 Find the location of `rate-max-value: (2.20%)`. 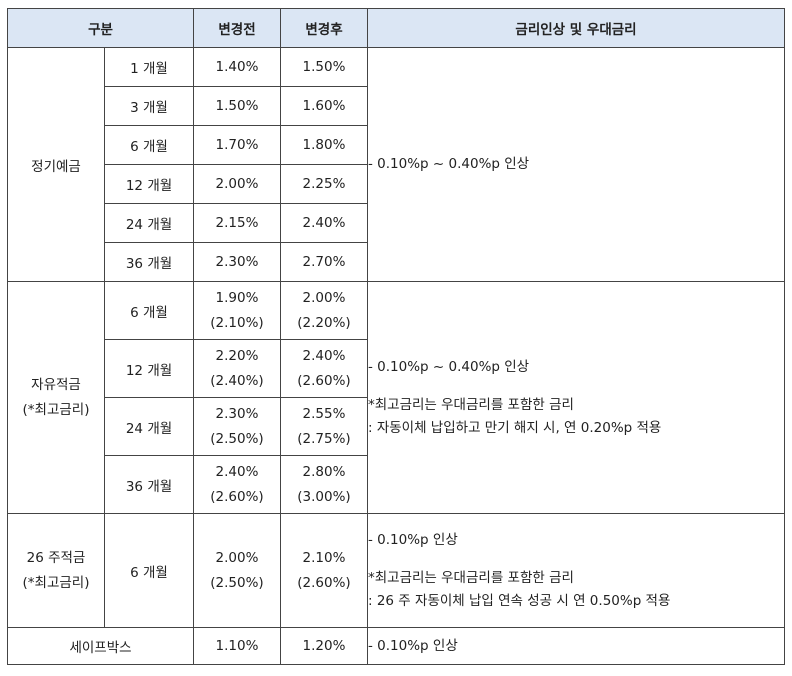

rate-max-value: (2.20%) is located at coordinates (324, 322).